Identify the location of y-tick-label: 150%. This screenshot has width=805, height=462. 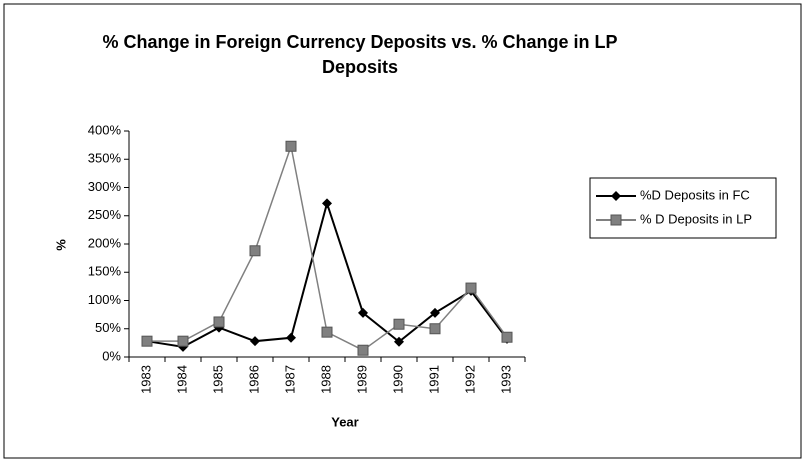
(105, 271).